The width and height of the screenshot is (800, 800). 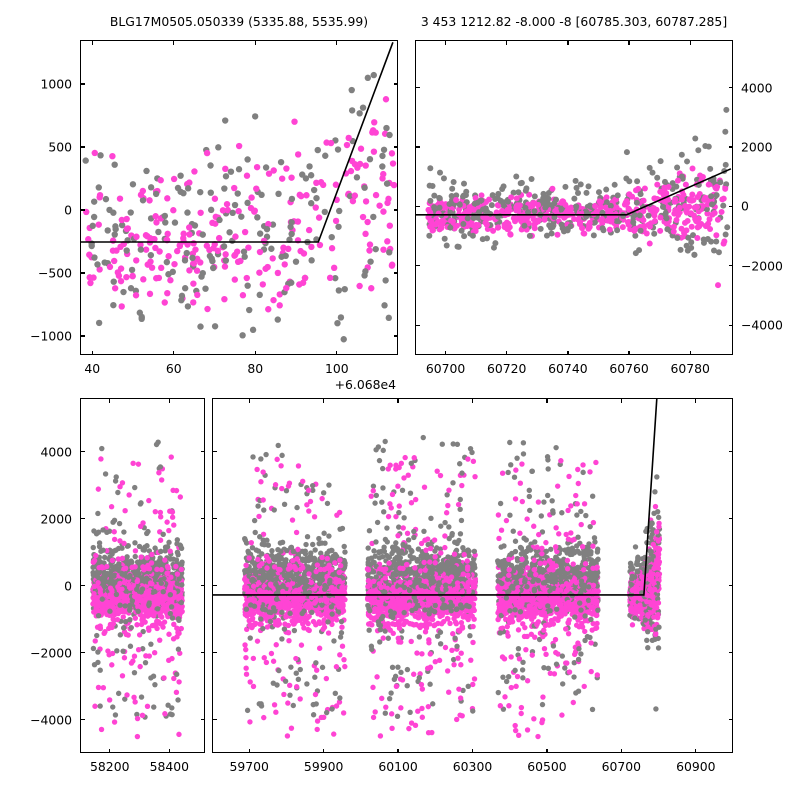 What do you see at coordinates (690, 368) in the screenshot?
I see `x-tick-label: 60780` at bounding box center [690, 368].